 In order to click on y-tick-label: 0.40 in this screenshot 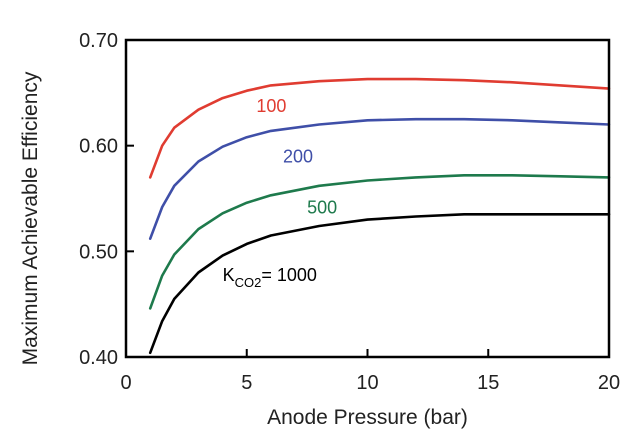, I will do `click(98, 358)`.